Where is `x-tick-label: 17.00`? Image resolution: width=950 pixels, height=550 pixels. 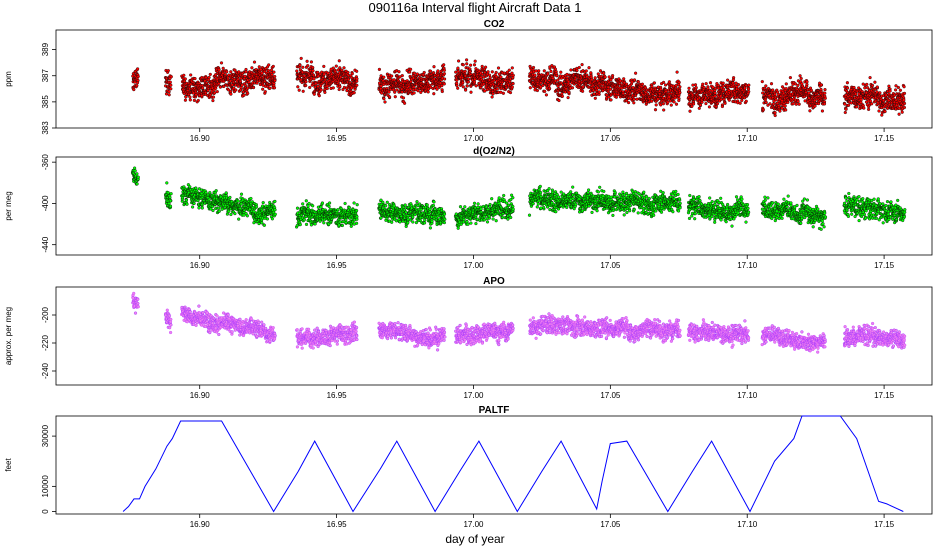
x-tick-label: 17.00 is located at coordinates (473, 265).